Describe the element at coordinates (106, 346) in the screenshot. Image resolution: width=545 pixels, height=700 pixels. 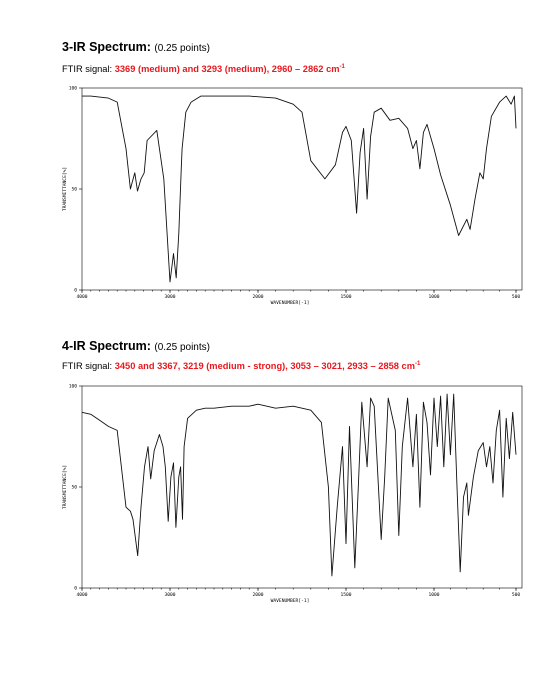
I see `section-4-title: 4-IR Spectrum:` at that location.